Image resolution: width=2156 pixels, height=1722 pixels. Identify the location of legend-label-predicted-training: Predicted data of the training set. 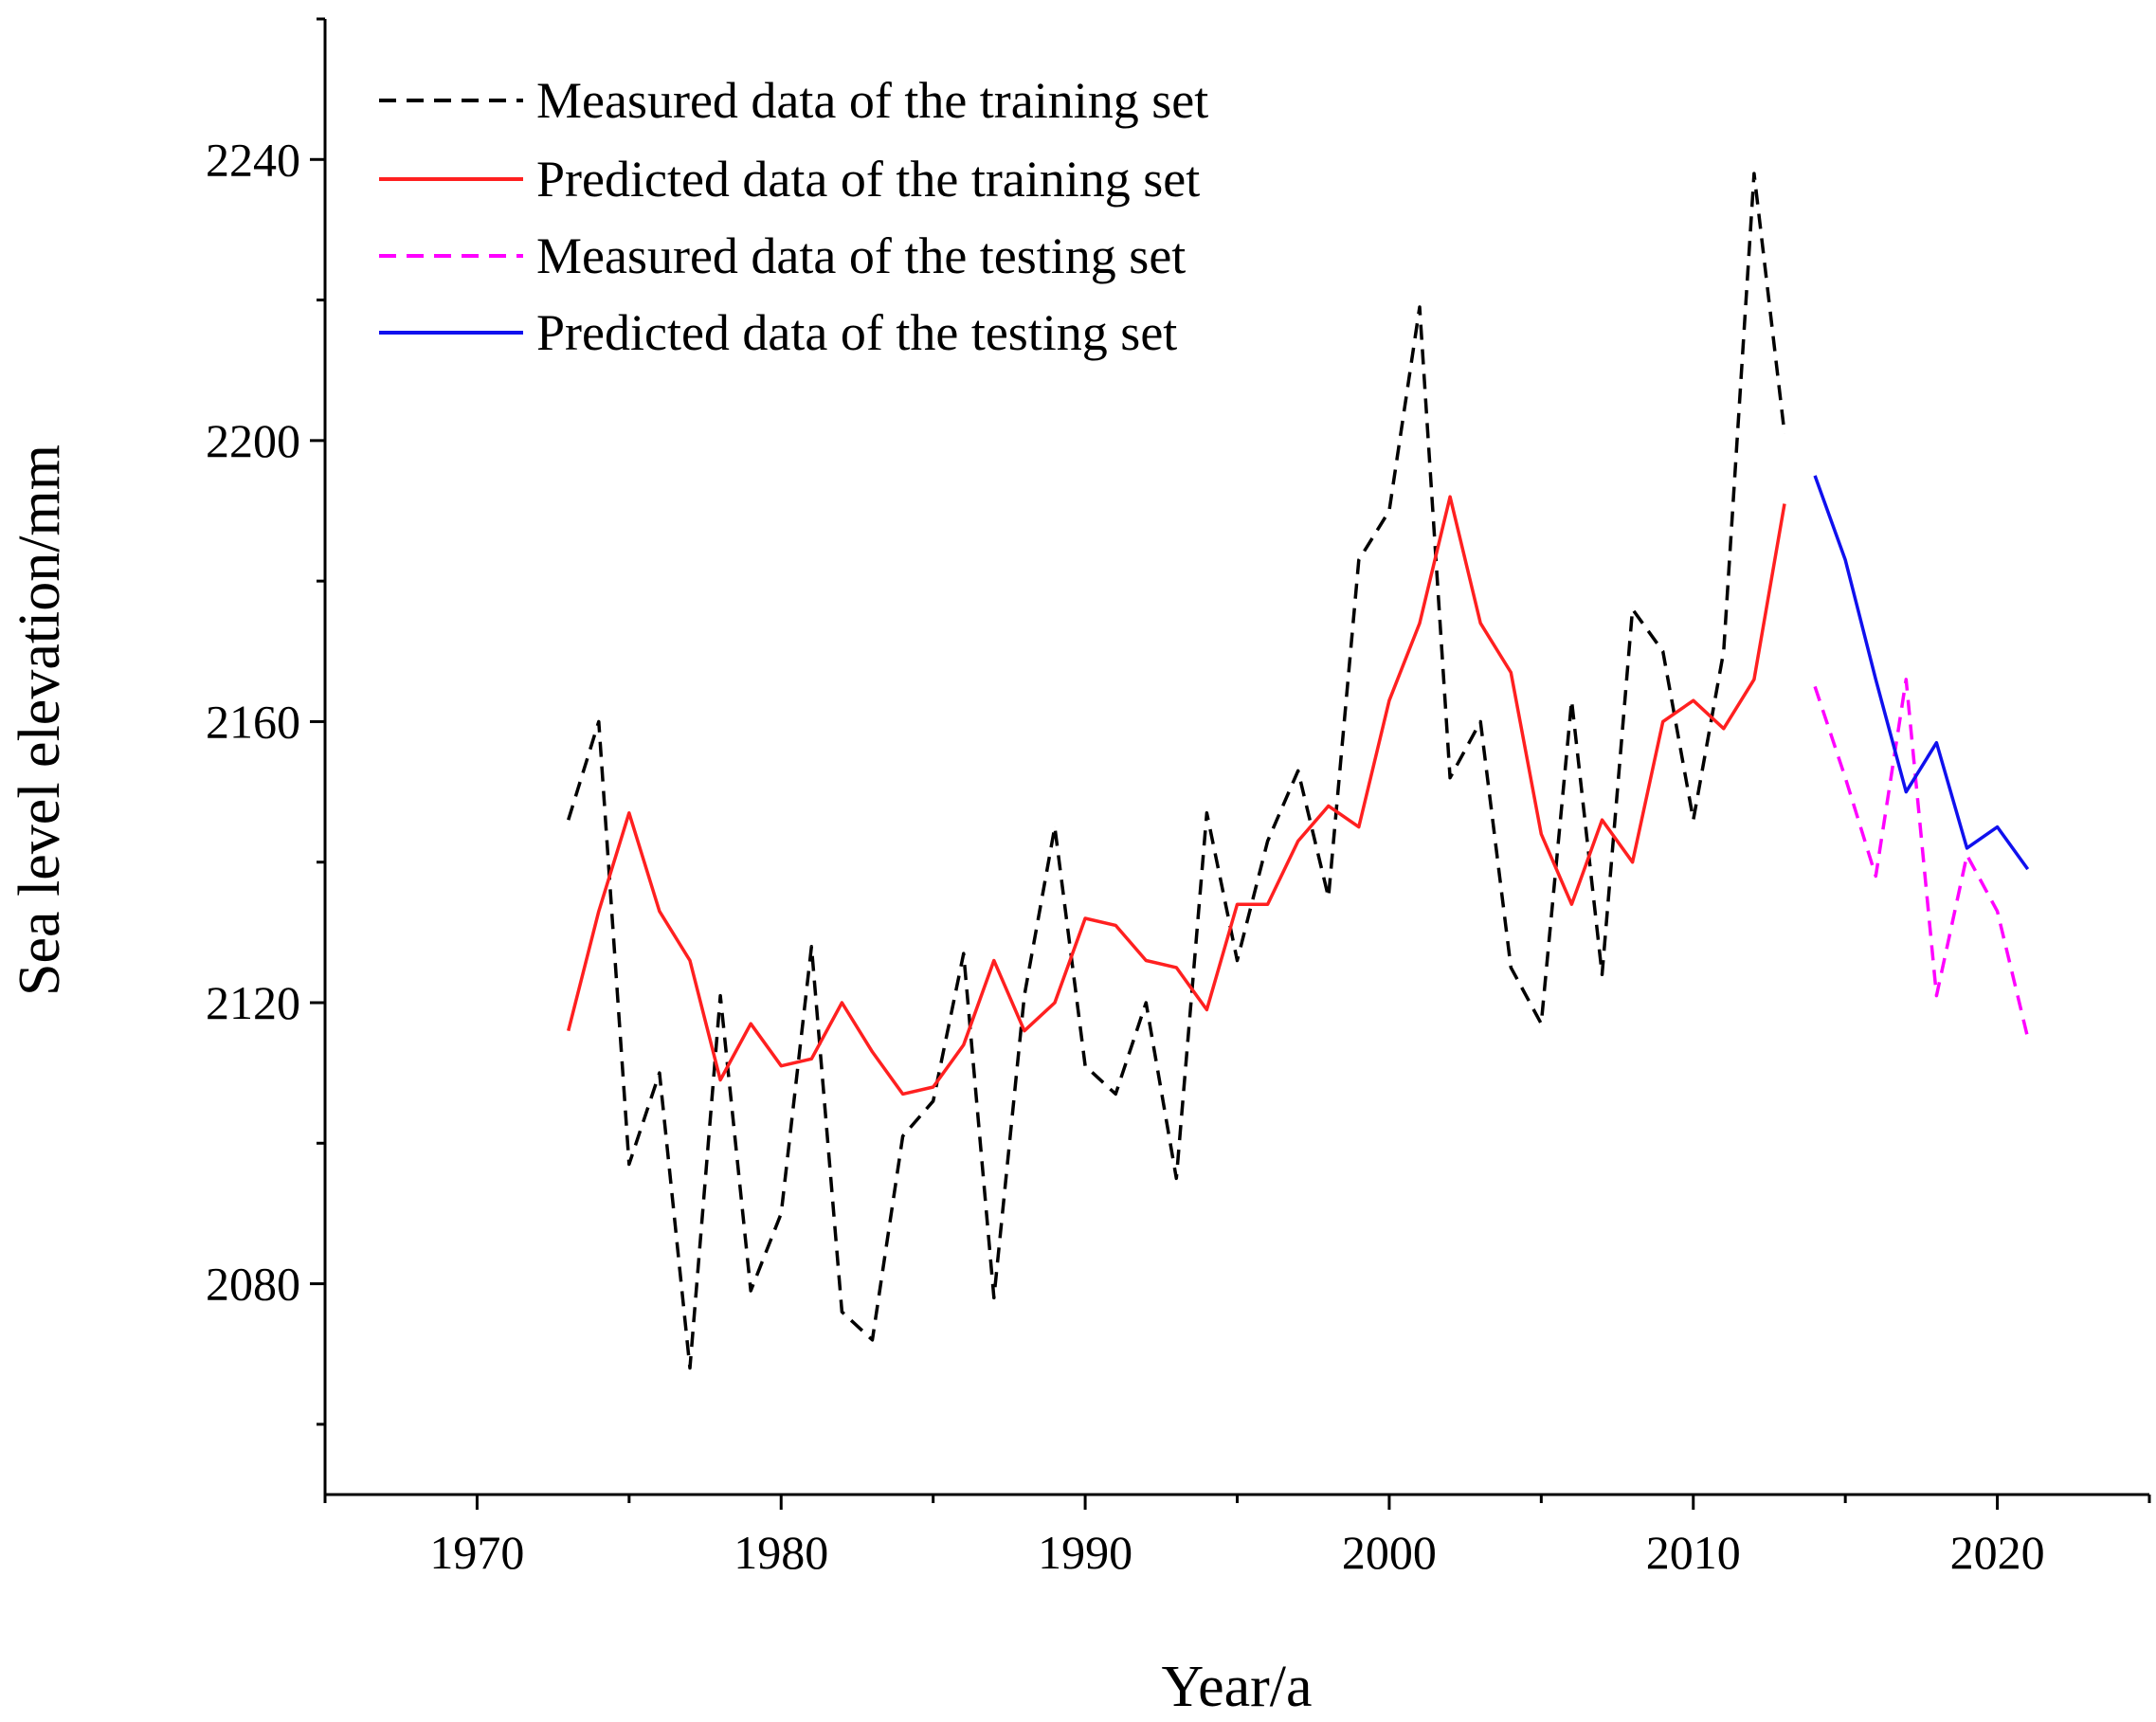
(868, 180).